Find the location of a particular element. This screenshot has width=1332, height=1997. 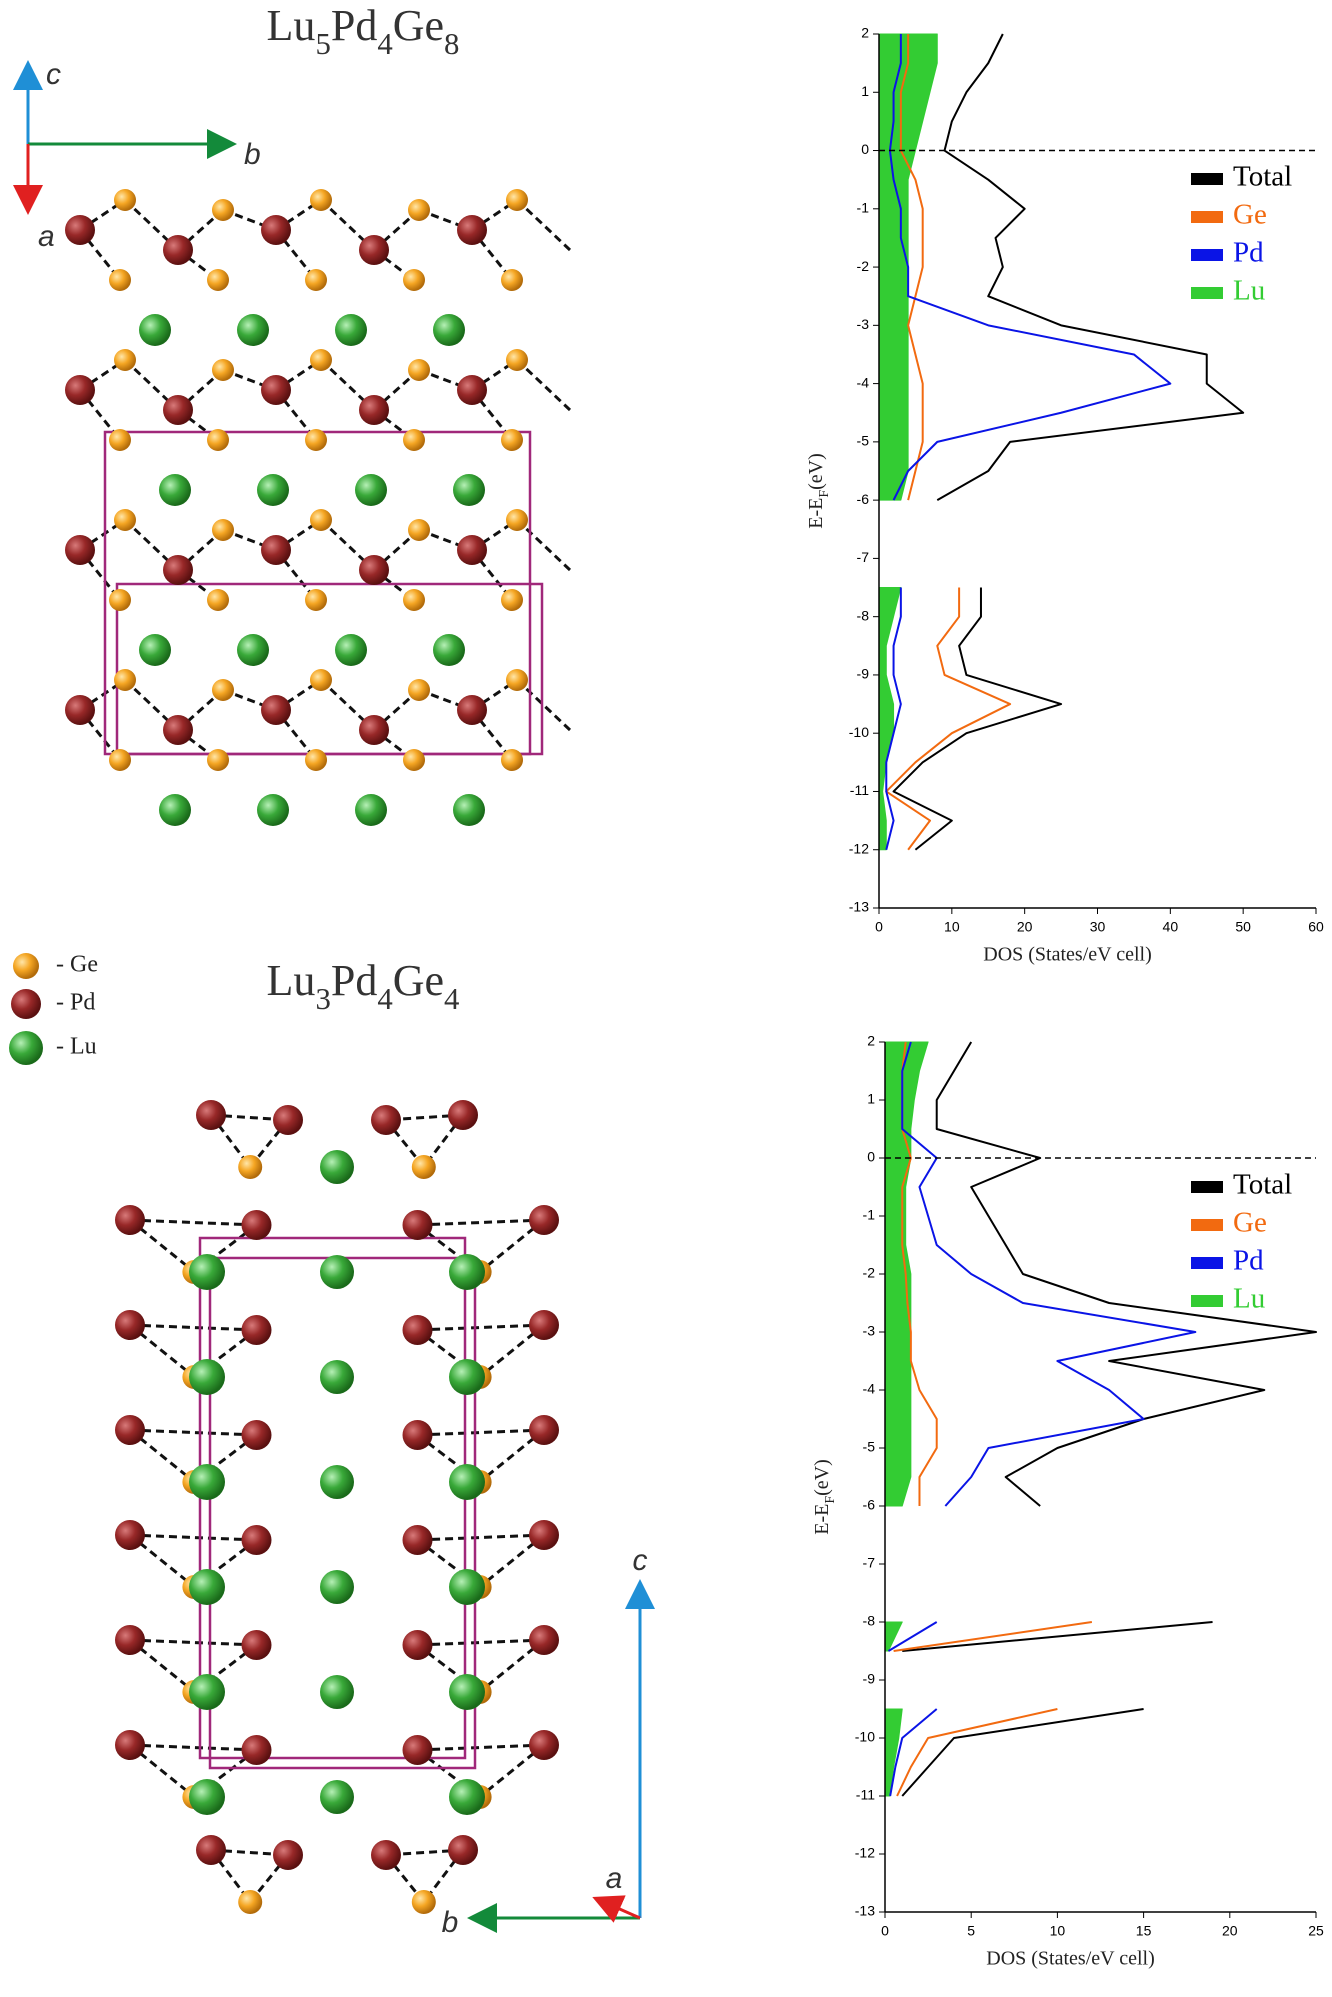

dos-axis-label: DOS (States/eV cell) is located at coordinates (1067, 955).